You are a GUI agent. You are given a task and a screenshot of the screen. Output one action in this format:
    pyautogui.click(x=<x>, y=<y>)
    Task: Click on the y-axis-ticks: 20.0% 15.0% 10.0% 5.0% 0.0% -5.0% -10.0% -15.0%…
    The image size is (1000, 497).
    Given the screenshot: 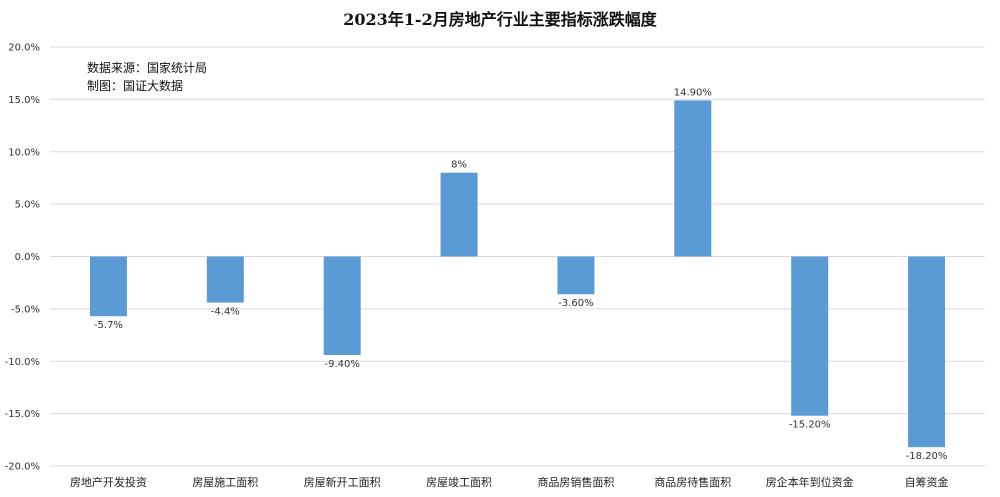 What is the action you would take?
    pyautogui.click(x=22, y=258)
    